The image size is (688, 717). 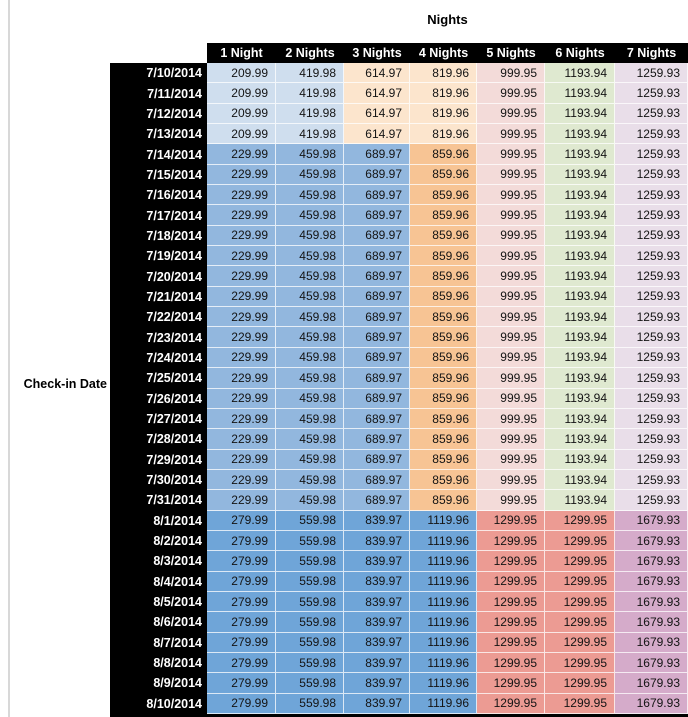 What do you see at coordinates (177, 520) in the screenshot?
I see `row-header-date: 8/1/2014` at bounding box center [177, 520].